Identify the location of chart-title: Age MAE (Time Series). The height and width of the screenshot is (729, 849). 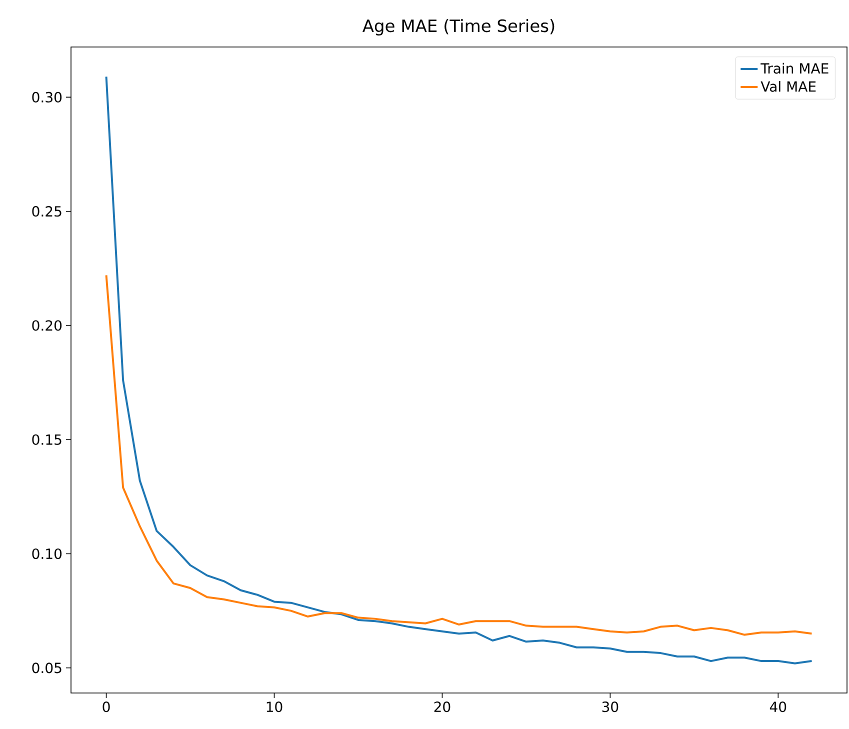
(458, 27).